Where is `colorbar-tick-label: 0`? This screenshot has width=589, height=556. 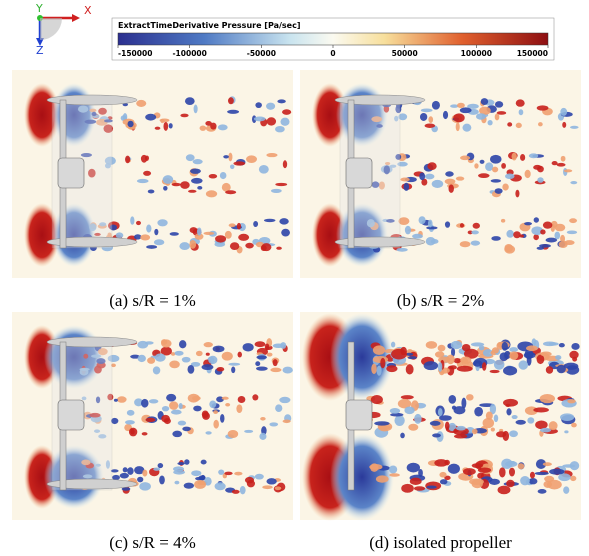
colorbar-tick-label: 0 is located at coordinates (332, 53).